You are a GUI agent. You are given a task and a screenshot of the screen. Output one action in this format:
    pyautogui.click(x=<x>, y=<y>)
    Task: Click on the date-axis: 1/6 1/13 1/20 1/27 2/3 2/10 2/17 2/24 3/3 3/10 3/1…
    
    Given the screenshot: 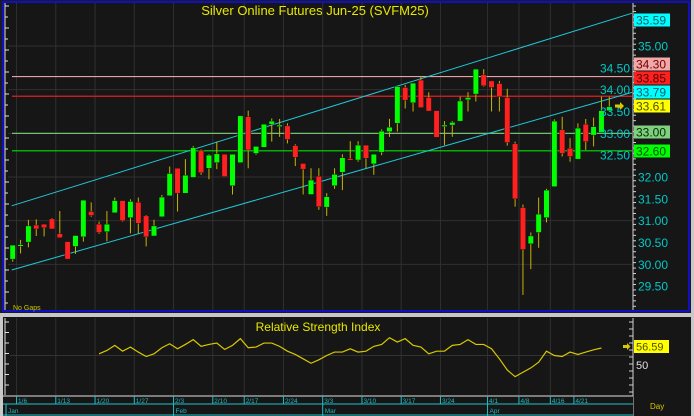 What is the action you would take?
    pyautogui.click(x=318, y=405)
    